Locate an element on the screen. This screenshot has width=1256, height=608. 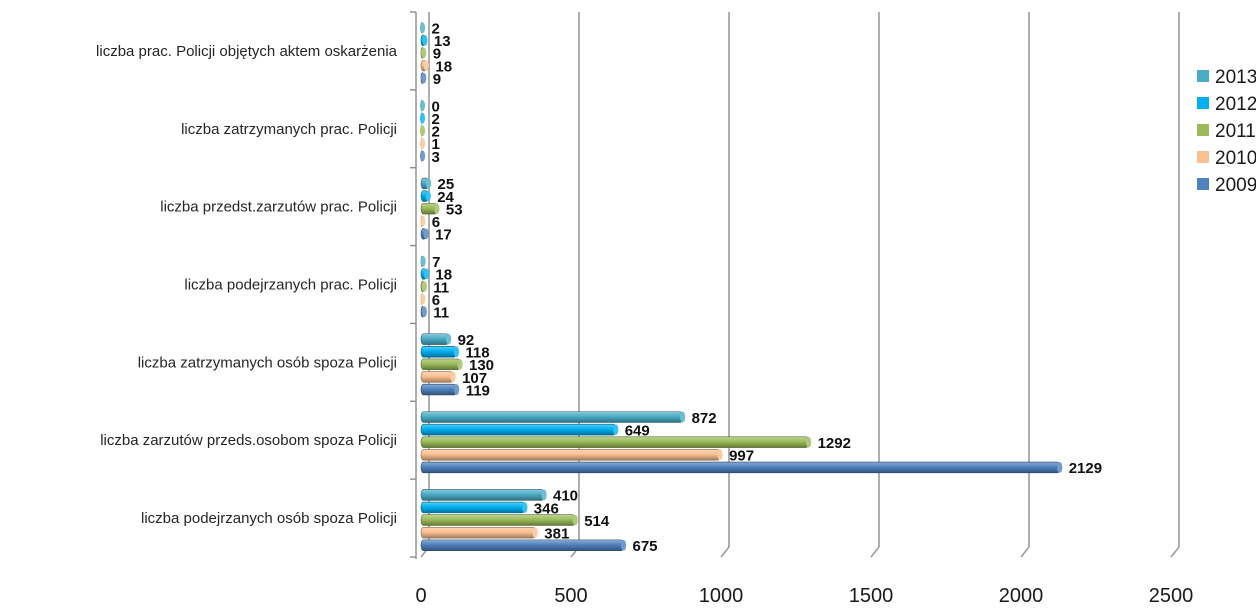
bar-2010-liczba-podejrzanych-osob-spoza-policji is located at coordinates (478, 532).